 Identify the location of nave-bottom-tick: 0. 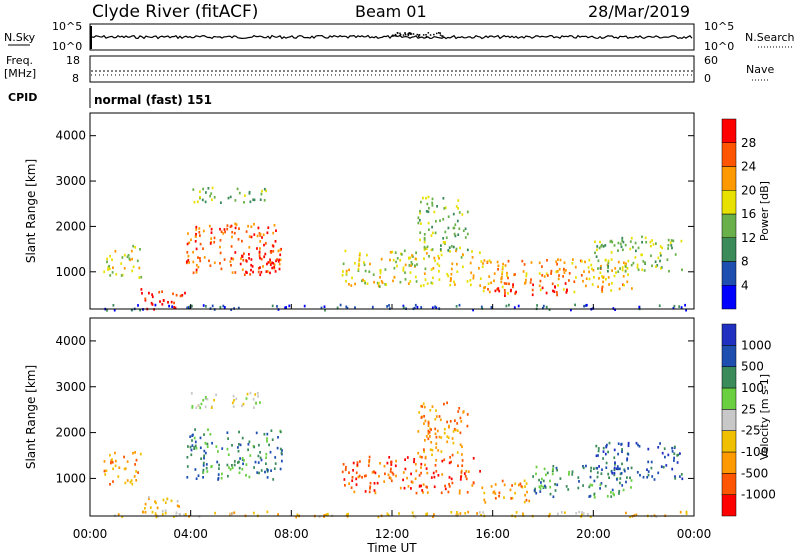
(707, 78).